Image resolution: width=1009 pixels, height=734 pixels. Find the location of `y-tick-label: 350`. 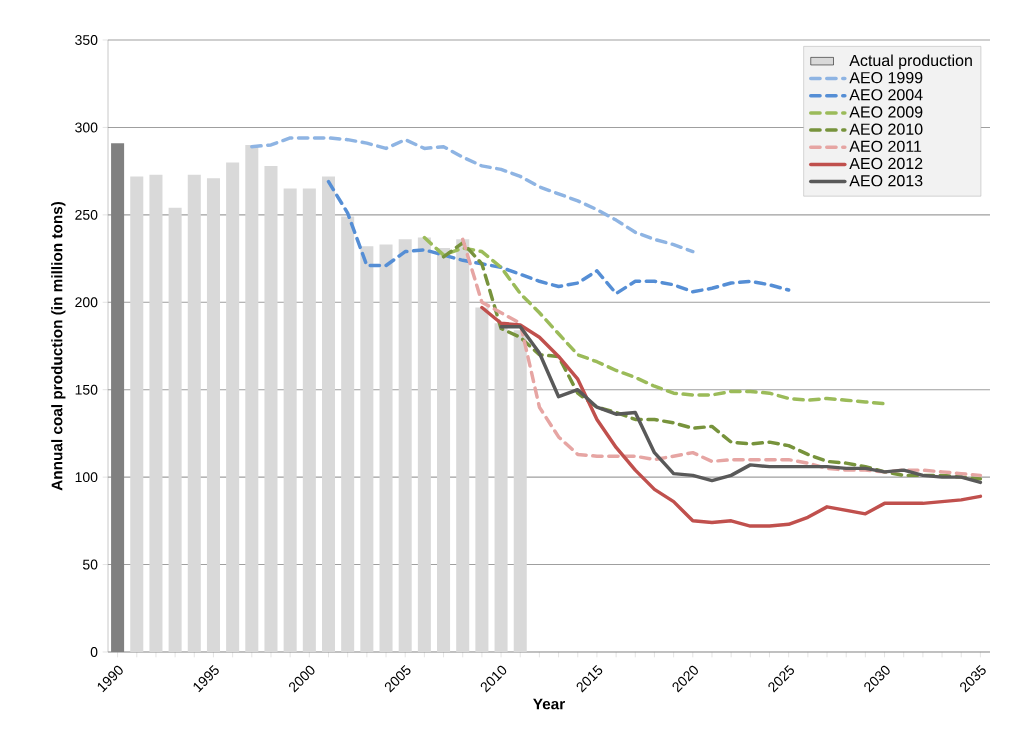

y-tick-label: 350 is located at coordinates (86, 40).